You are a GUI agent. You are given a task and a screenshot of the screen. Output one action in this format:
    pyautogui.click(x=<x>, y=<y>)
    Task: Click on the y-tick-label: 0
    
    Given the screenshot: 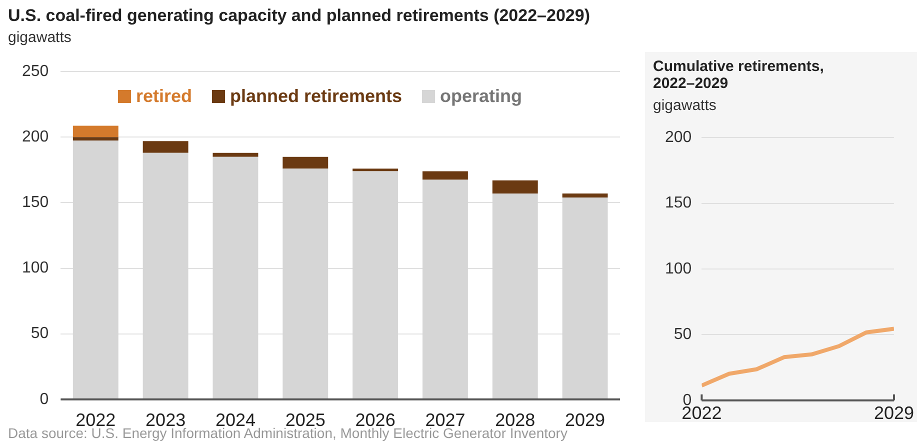 What is the action you would take?
    pyautogui.click(x=44, y=399)
    